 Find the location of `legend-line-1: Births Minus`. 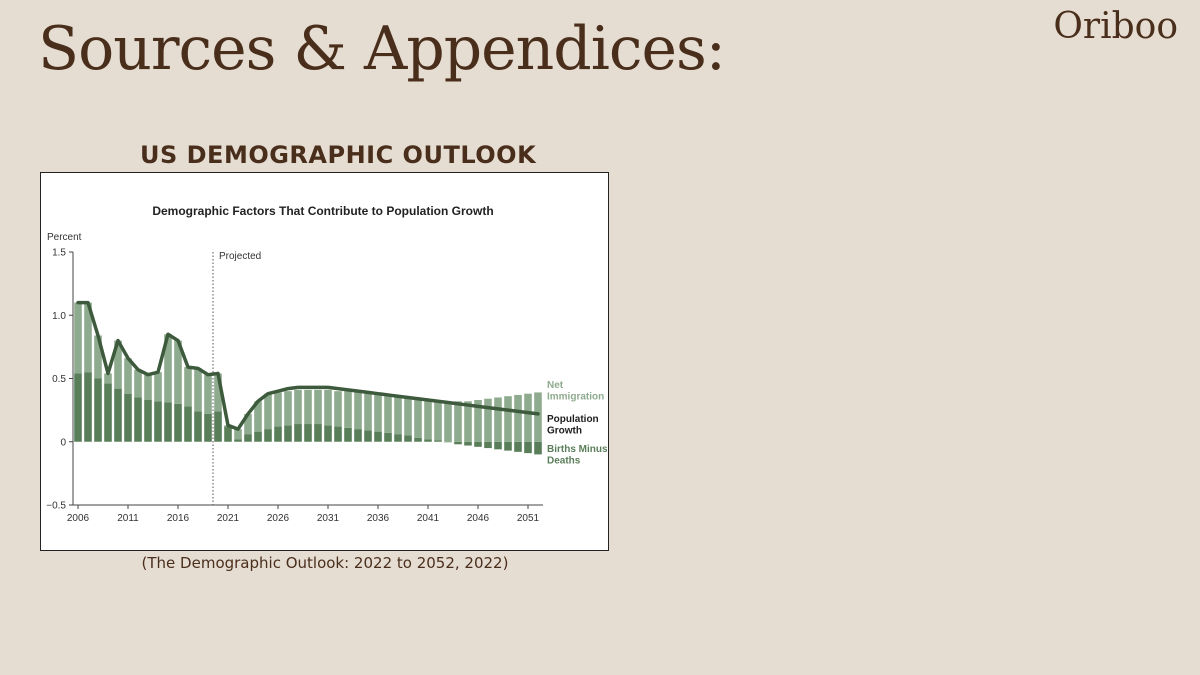

legend-line-1: Births Minus is located at coordinates (577, 449).